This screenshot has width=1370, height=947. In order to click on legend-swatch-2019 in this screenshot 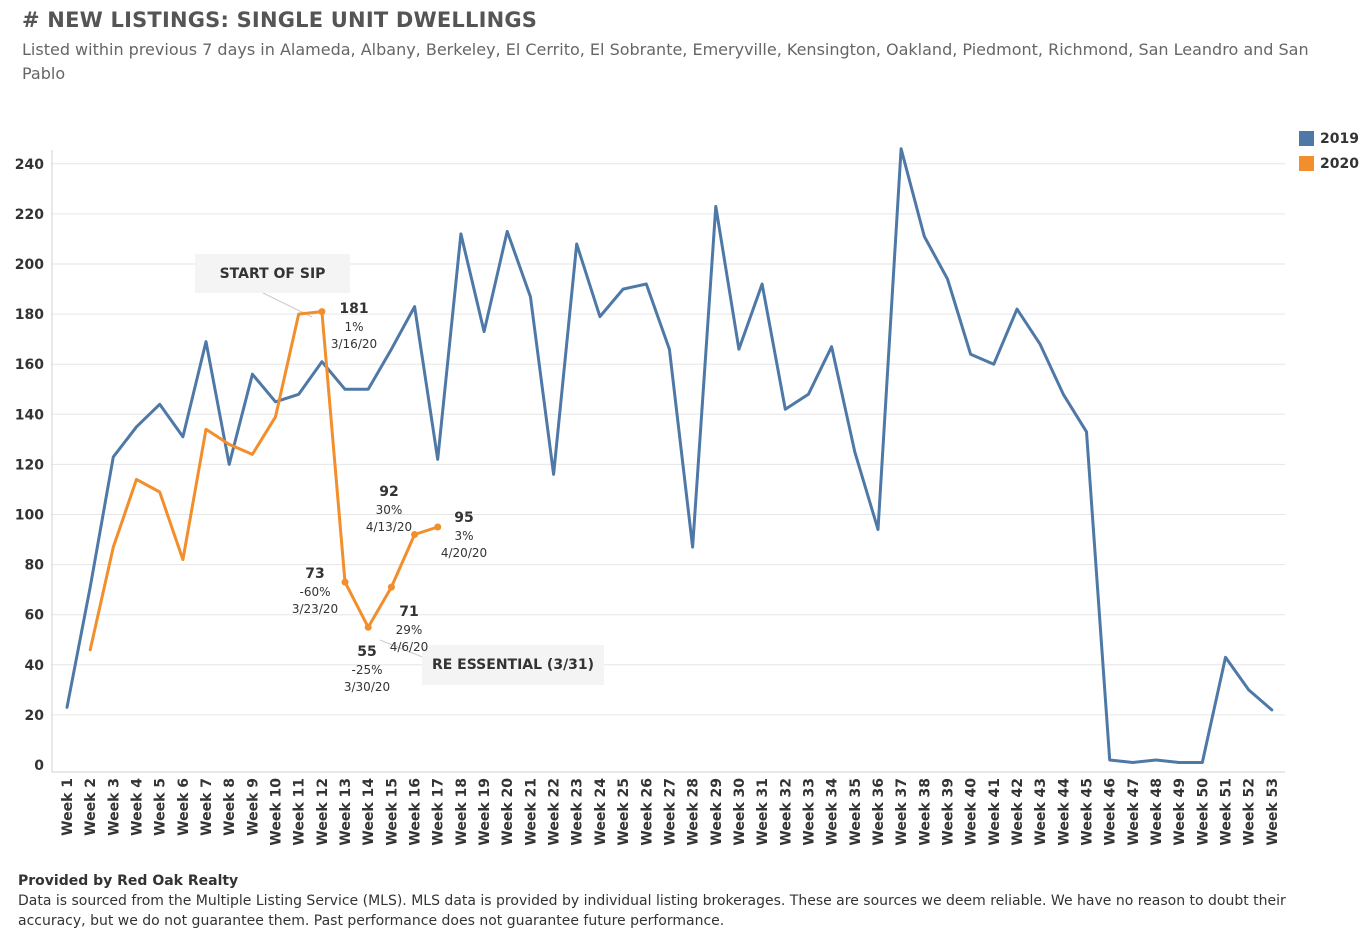, I will do `click(1306, 138)`.